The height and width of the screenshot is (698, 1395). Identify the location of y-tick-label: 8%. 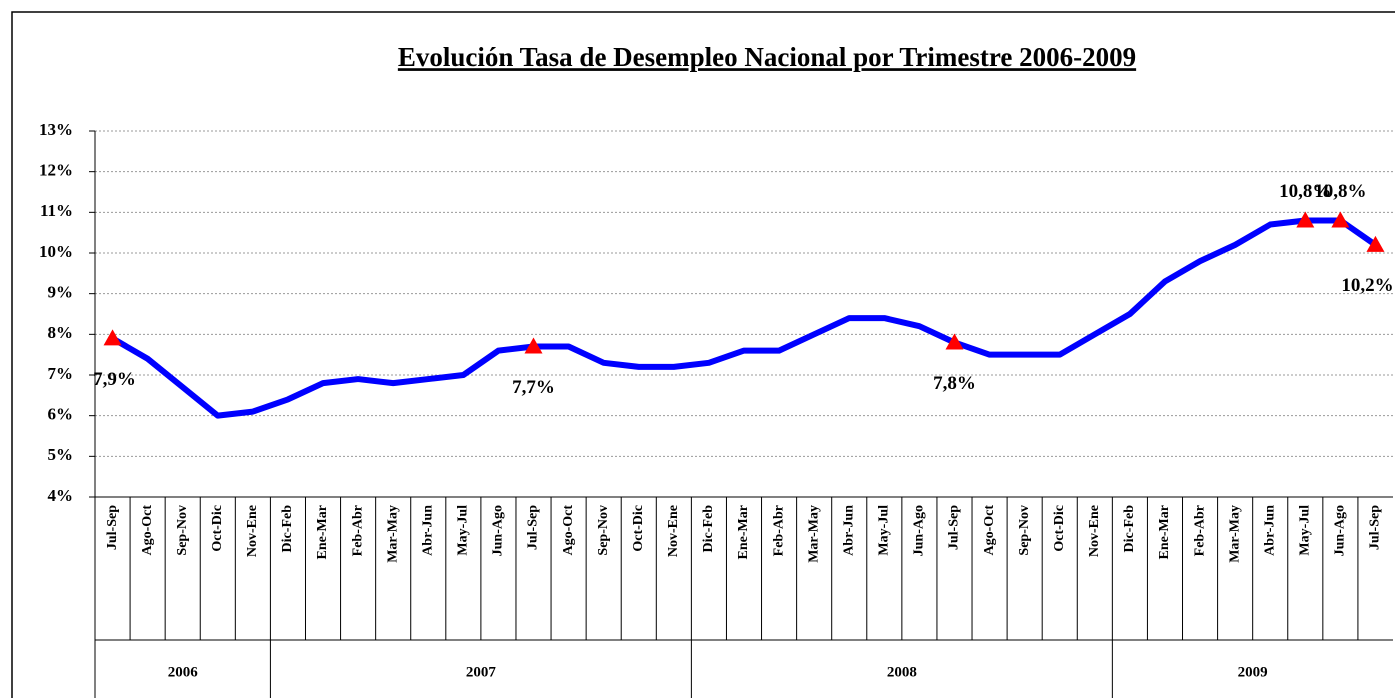
(61, 332).